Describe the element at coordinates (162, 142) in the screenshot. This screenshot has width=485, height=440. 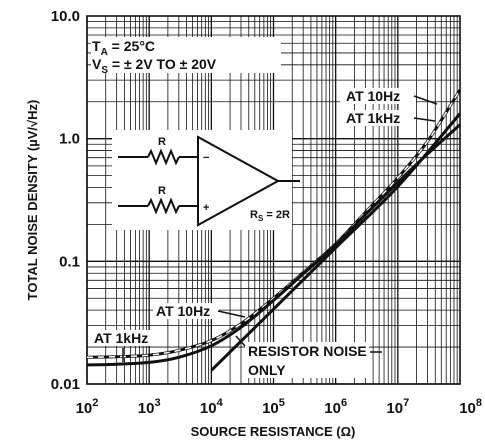
I see `inset-r-top: R` at that location.